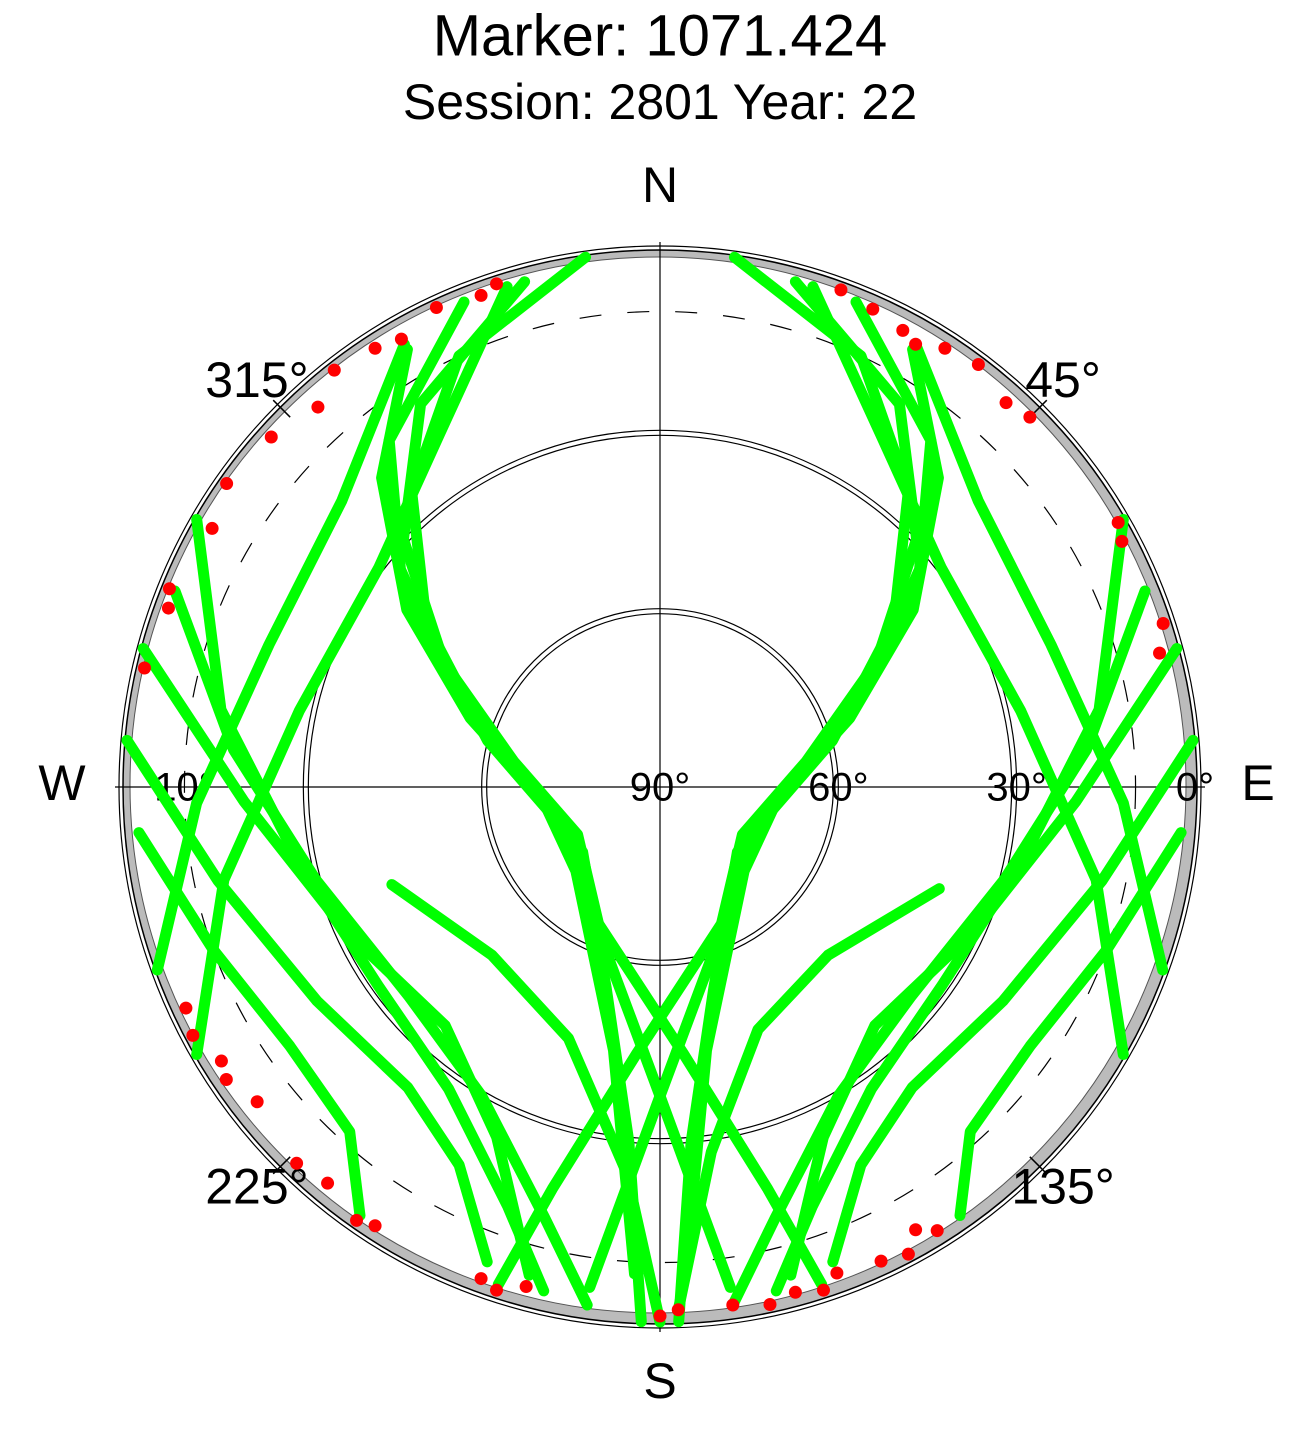 Image resolution: width=1316 pixels, height=1444 pixels. What do you see at coordinates (1062, 1186) in the screenshot?
I see `azimuth-label: 135°` at bounding box center [1062, 1186].